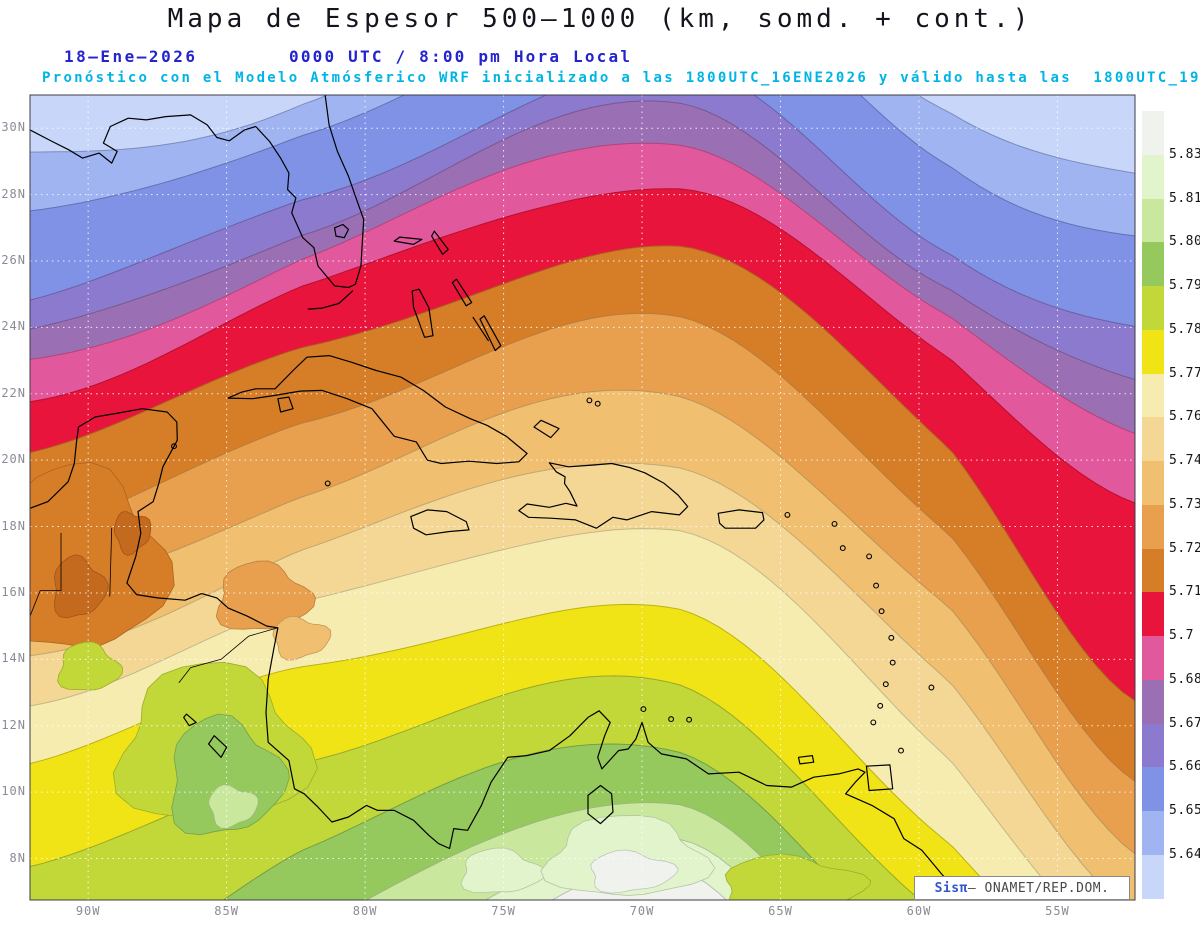  Describe the element at coordinates (1184, 460) in the screenshot. I see `colorbar-level-label: 5.748` at that location.